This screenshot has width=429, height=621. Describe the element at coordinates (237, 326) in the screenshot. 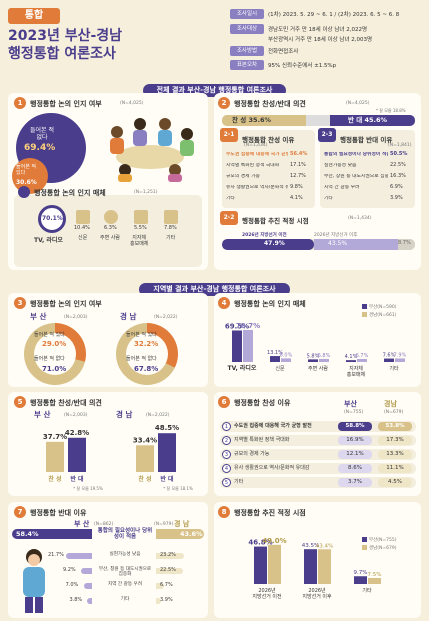

I see `bar-value: 69.5%` at that location.